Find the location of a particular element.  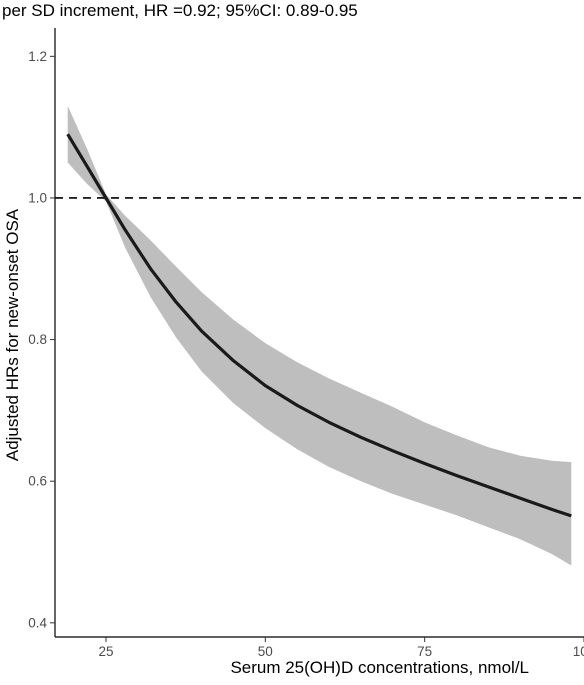

y-axis-title: Adjusted HRs for new-onset OSA is located at coordinates (12, 334).